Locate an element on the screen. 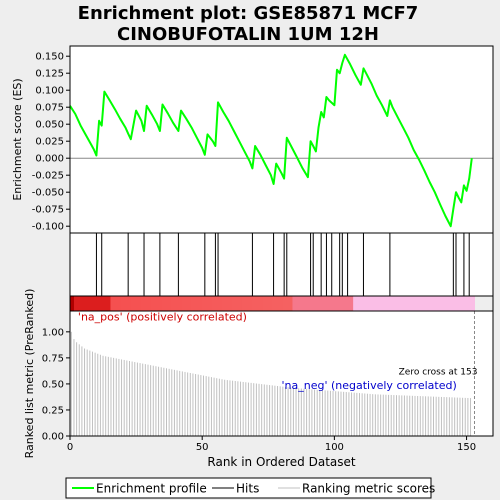 The width and height of the screenshot is (500, 500). legend-box is located at coordinates (248, 488).